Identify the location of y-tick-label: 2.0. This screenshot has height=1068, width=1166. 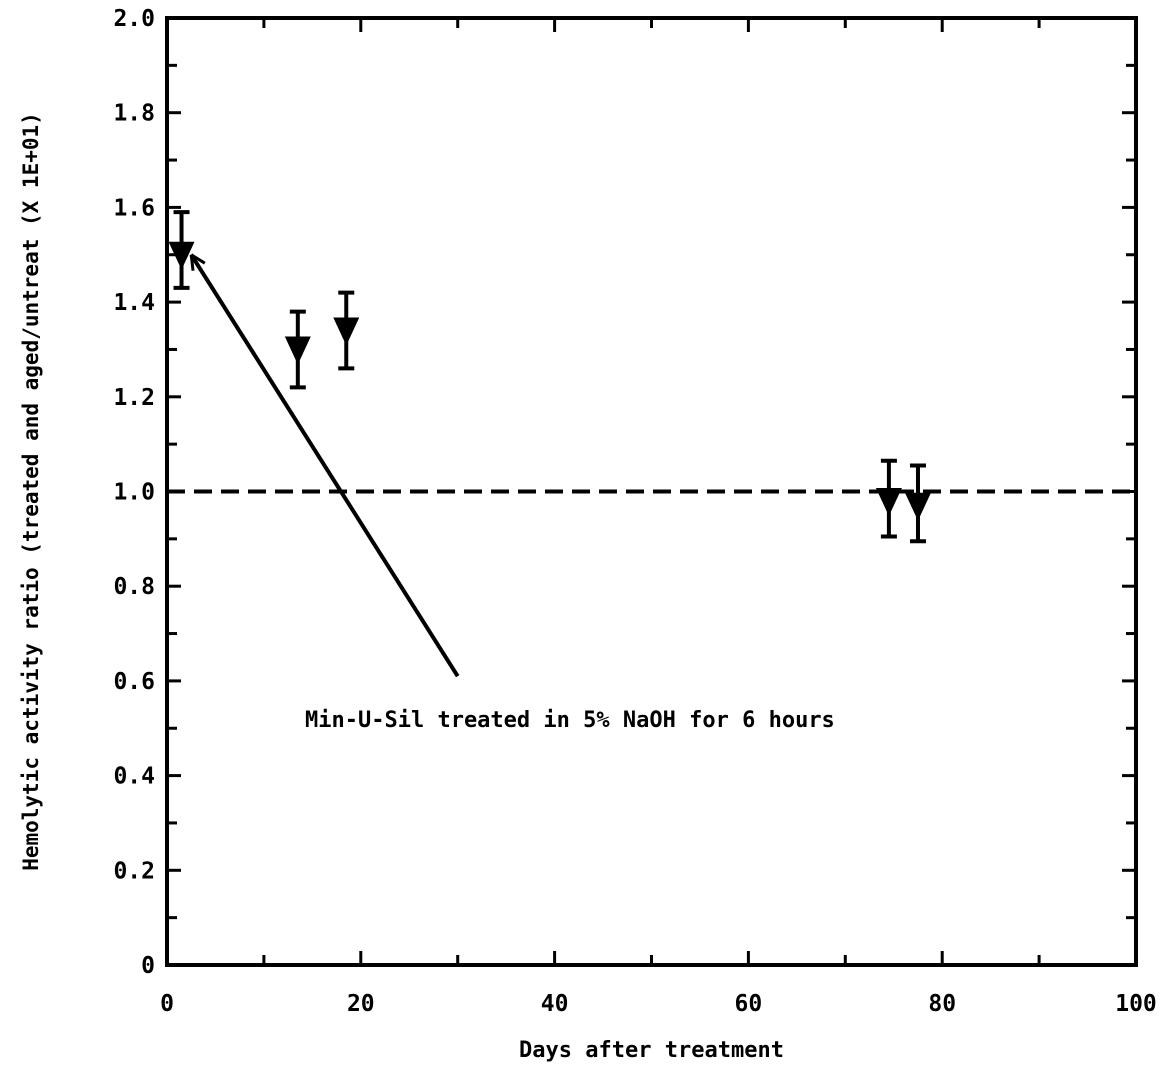
(134, 19).